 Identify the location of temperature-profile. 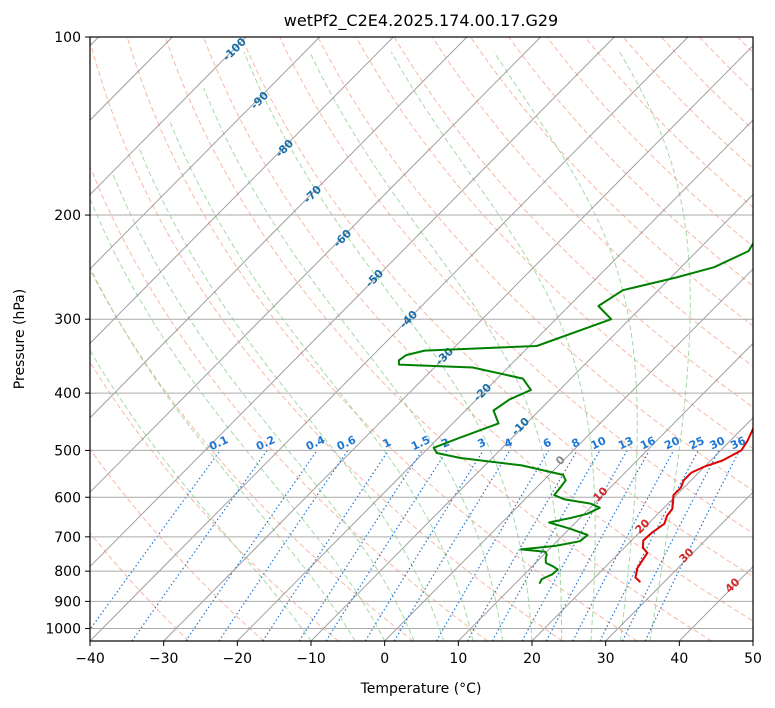
(693, 504).